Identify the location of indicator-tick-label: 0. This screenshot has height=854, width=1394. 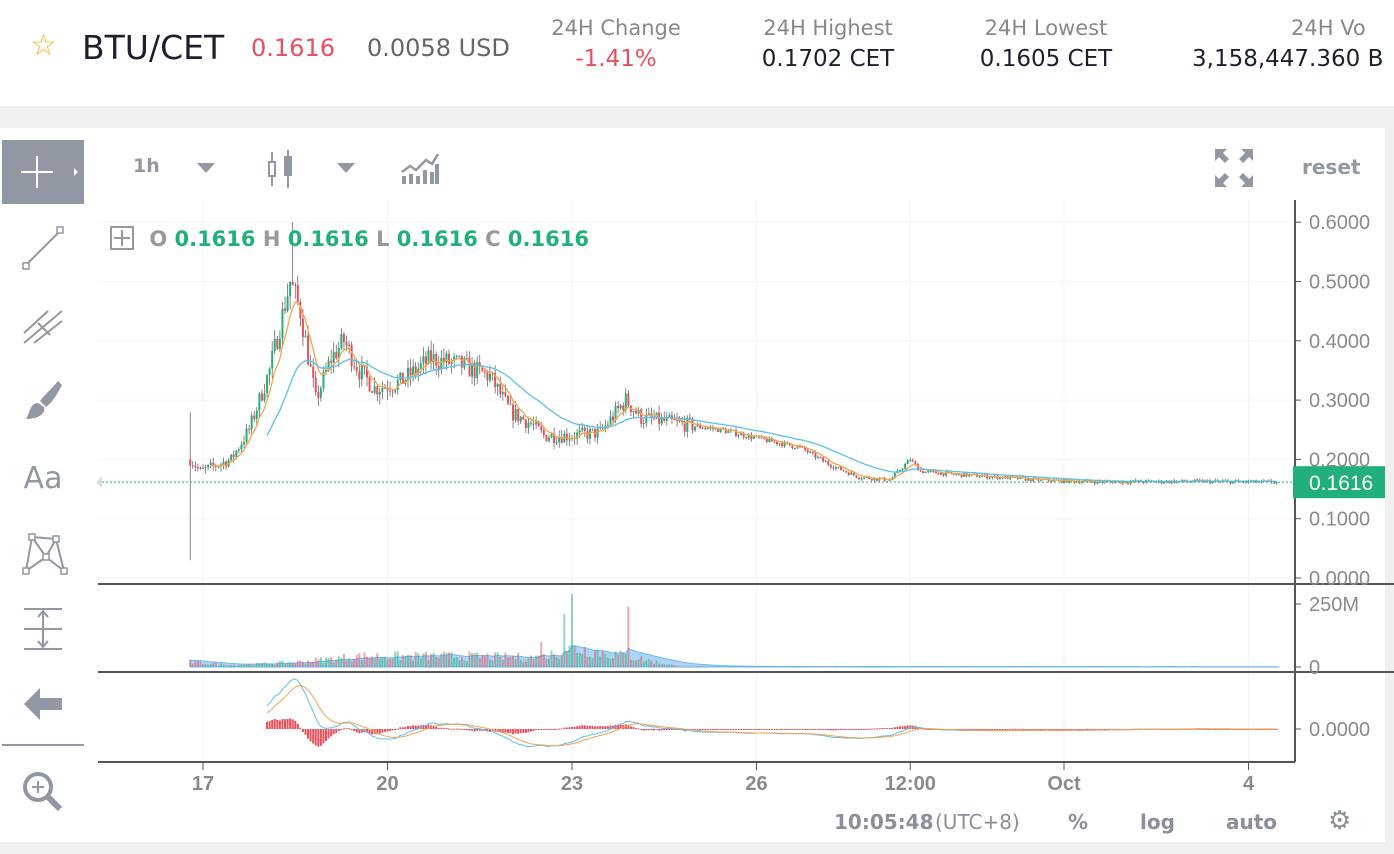
(1314, 668).